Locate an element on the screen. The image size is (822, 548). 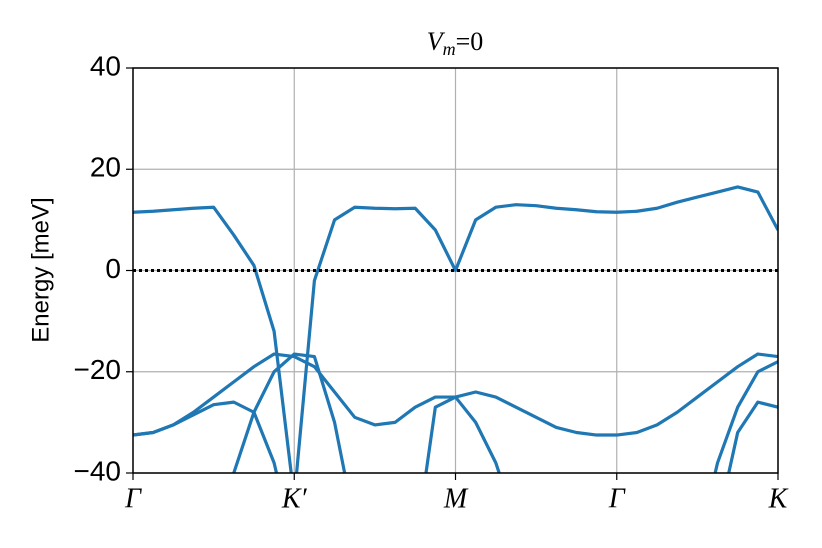
x-tick-label: M is located at coordinates (456, 498).